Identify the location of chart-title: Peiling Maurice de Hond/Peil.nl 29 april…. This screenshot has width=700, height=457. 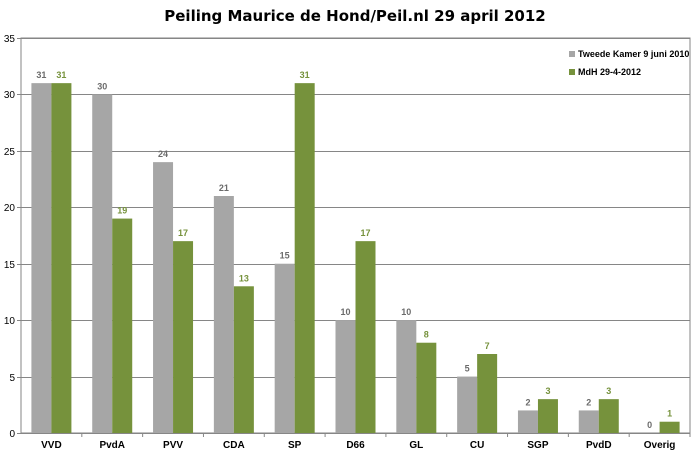
(354, 16).